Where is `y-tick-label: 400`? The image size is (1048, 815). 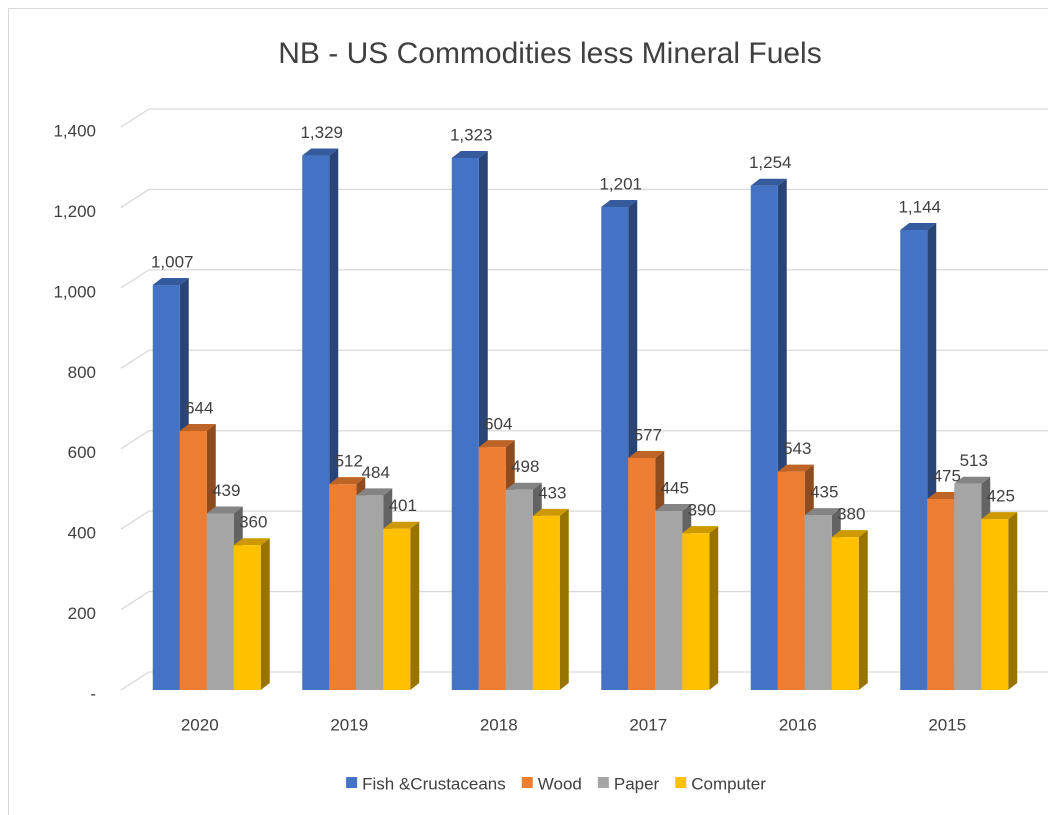 y-tick-label: 400 is located at coordinates (82, 533).